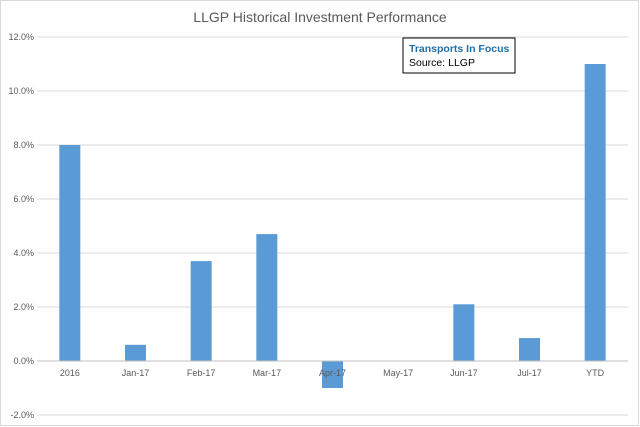  I want to click on x-tick-label: Mar-17, so click(267, 373).